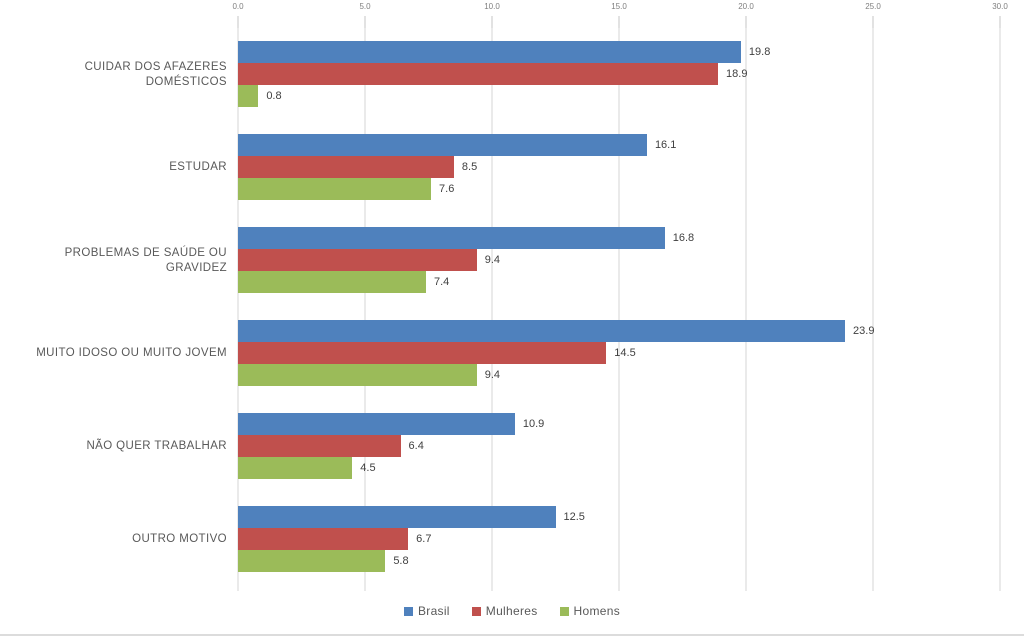 The image size is (1024, 638). Describe the element at coordinates (665, 145) in the screenshot. I see `bar-value-label: 16.1` at that location.